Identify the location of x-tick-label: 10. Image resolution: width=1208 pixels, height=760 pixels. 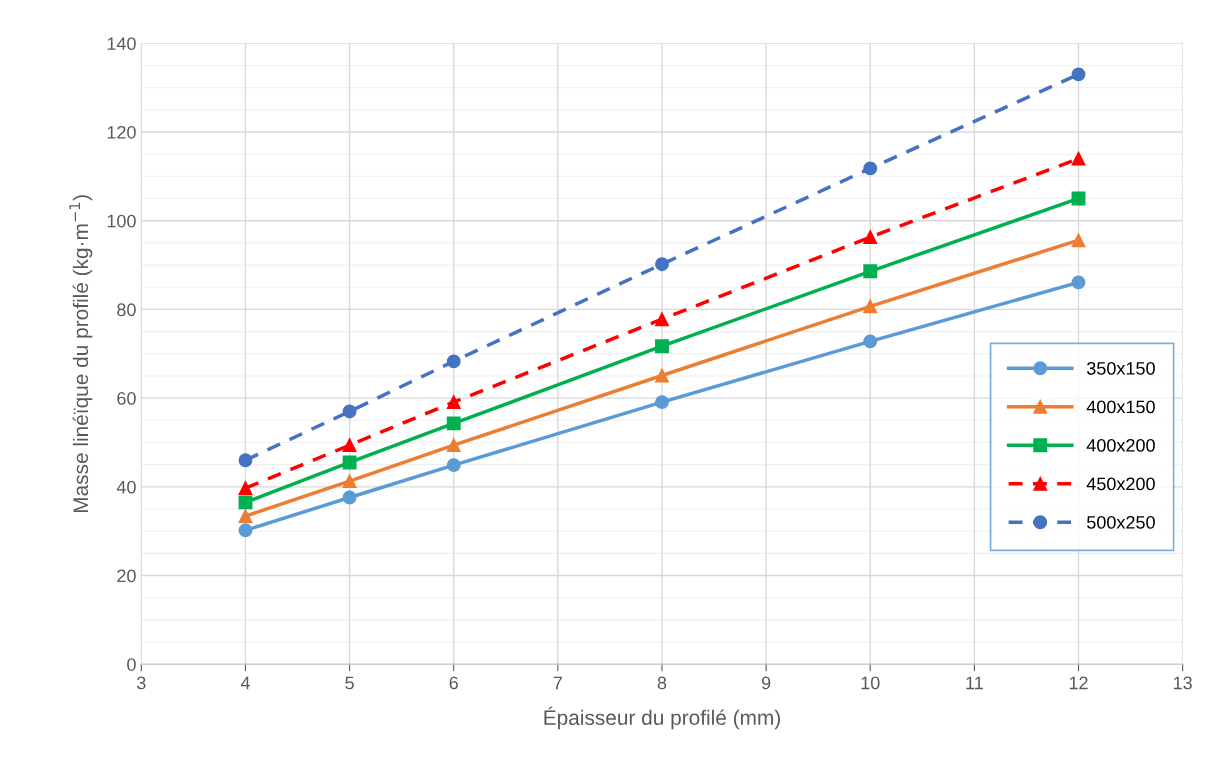
(870, 683).